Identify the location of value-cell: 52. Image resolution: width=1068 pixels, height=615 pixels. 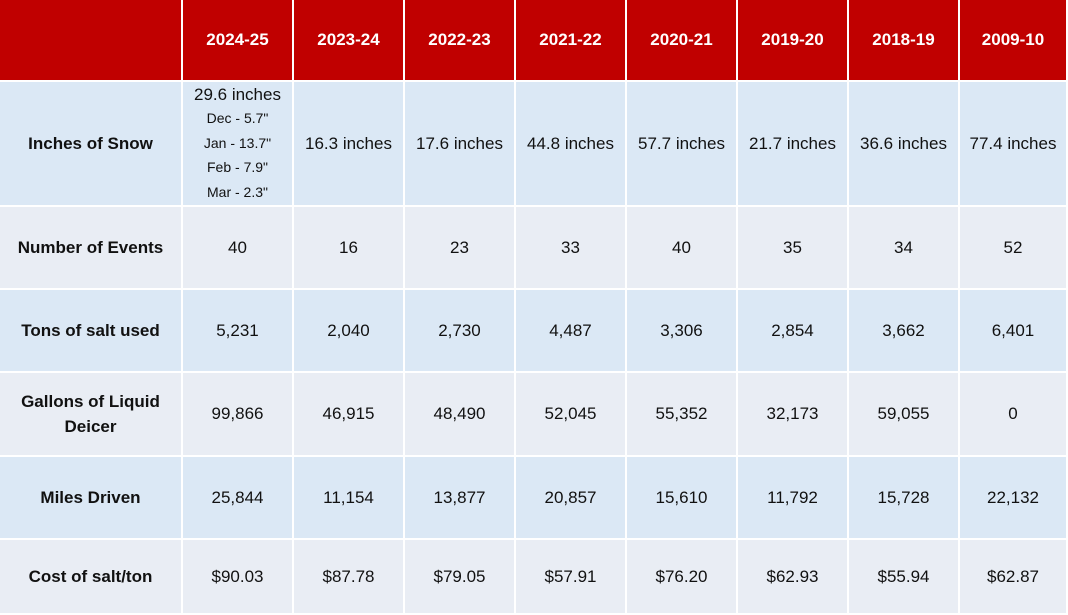
(1014, 248).